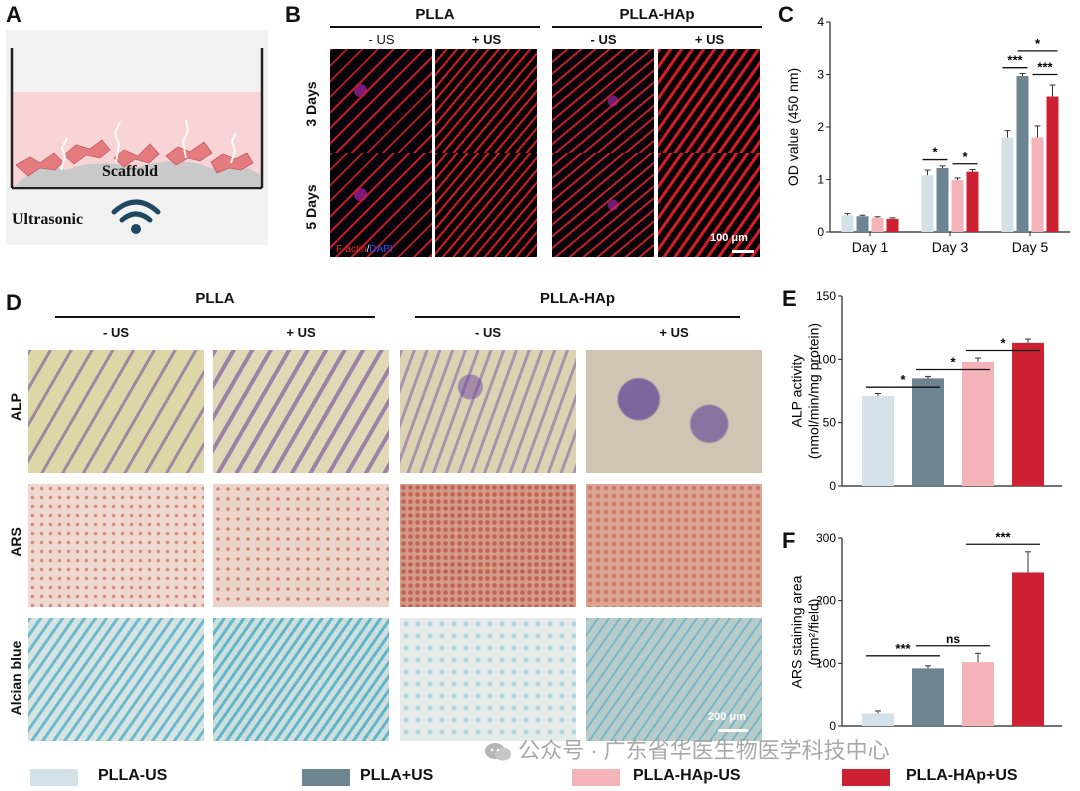 The height and width of the screenshot is (791, 1080). Describe the element at coordinates (820, 75) in the screenshot. I see `y-tick-label: 3` at that location.